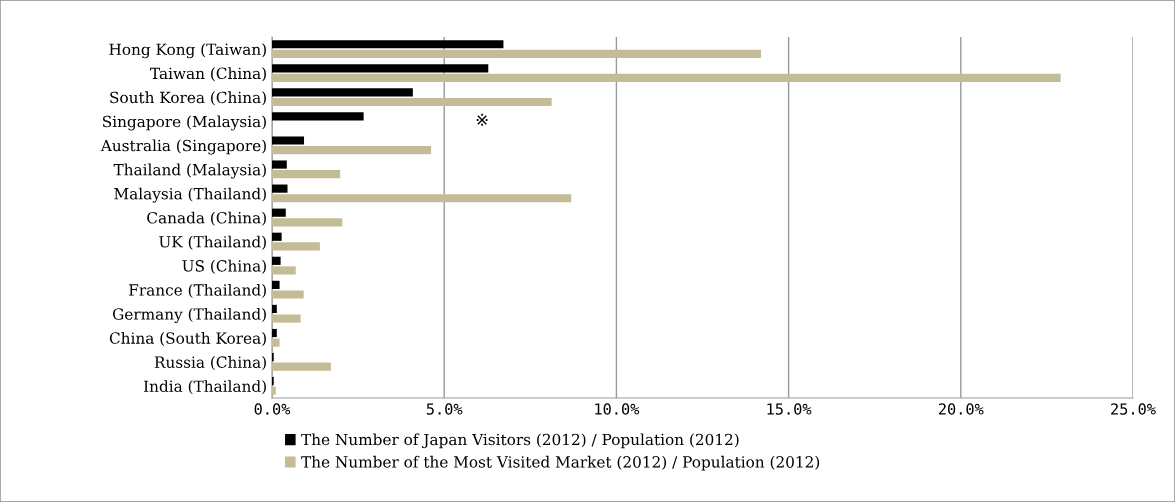 The height and width of the screenshot is (502, 1175). Describe the element at coordinates (184, 123) in the screenshot. I see `y-tick-label: Singapore (Malaysia)` at that location.